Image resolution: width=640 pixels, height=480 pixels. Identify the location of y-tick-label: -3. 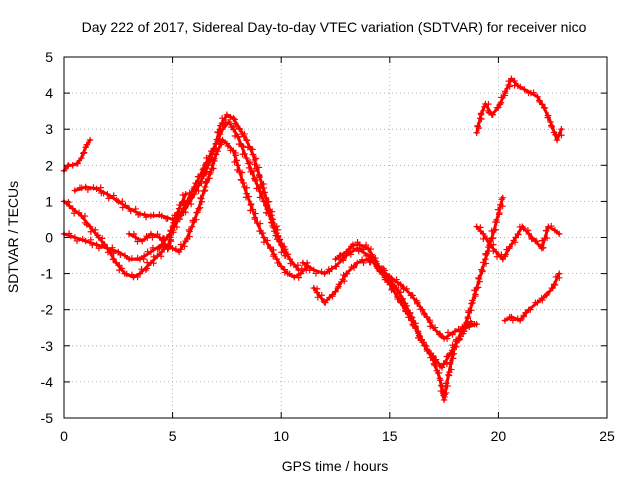
(47, 346).